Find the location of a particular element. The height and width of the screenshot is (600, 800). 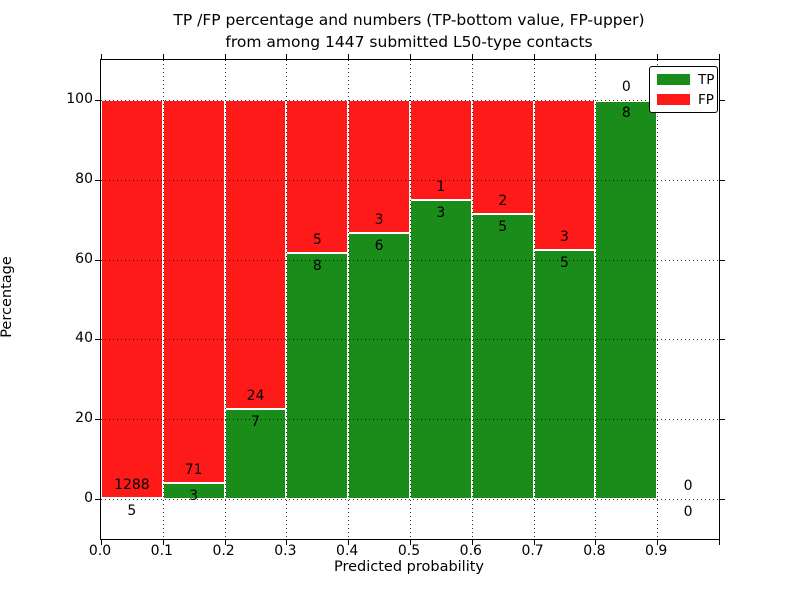

x-tick-label: 0.6 is located at coordinates (470, 551).